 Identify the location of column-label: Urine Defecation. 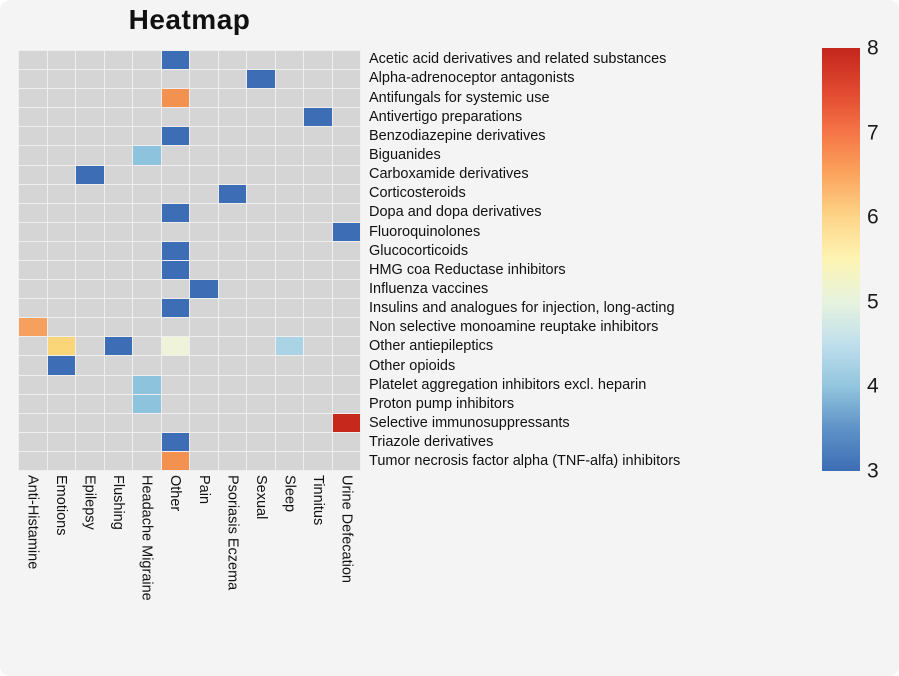
(346, 529).